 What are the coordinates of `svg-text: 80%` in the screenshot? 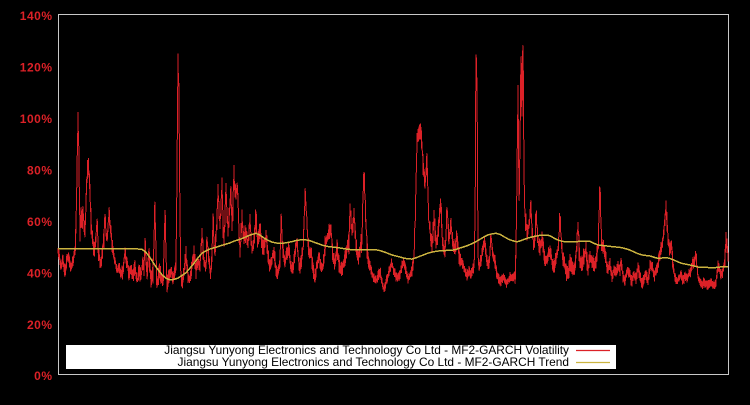 It's located at (40, 171).